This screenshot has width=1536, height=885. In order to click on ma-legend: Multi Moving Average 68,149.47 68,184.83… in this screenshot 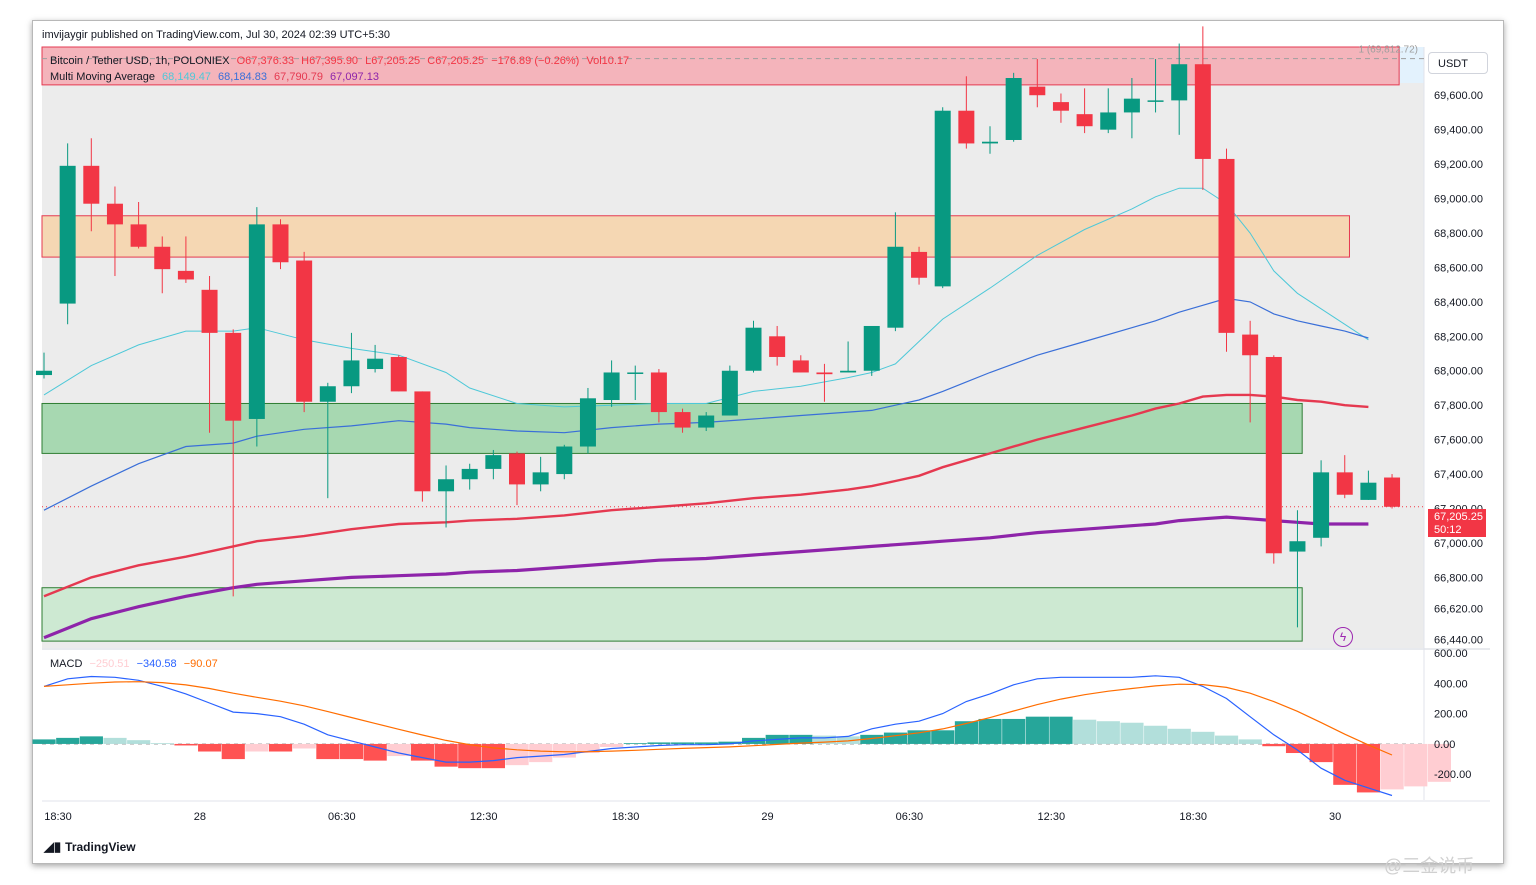, I will do `click(216, 77)`.